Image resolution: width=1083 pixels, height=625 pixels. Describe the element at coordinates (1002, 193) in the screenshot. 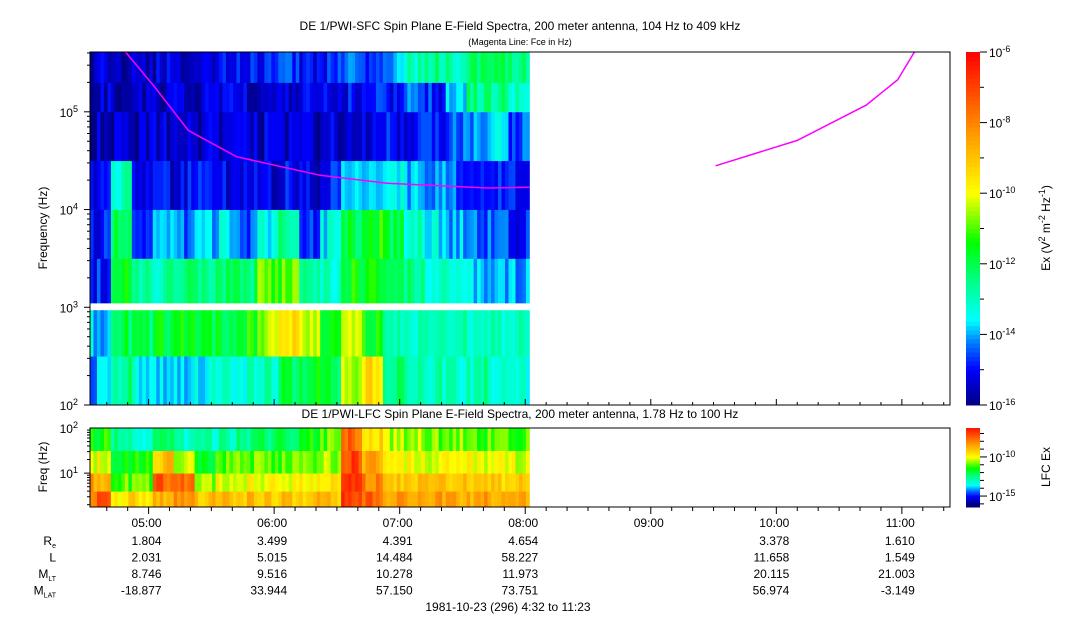

I see `colorbar-tick-label: 10-10` at that location.